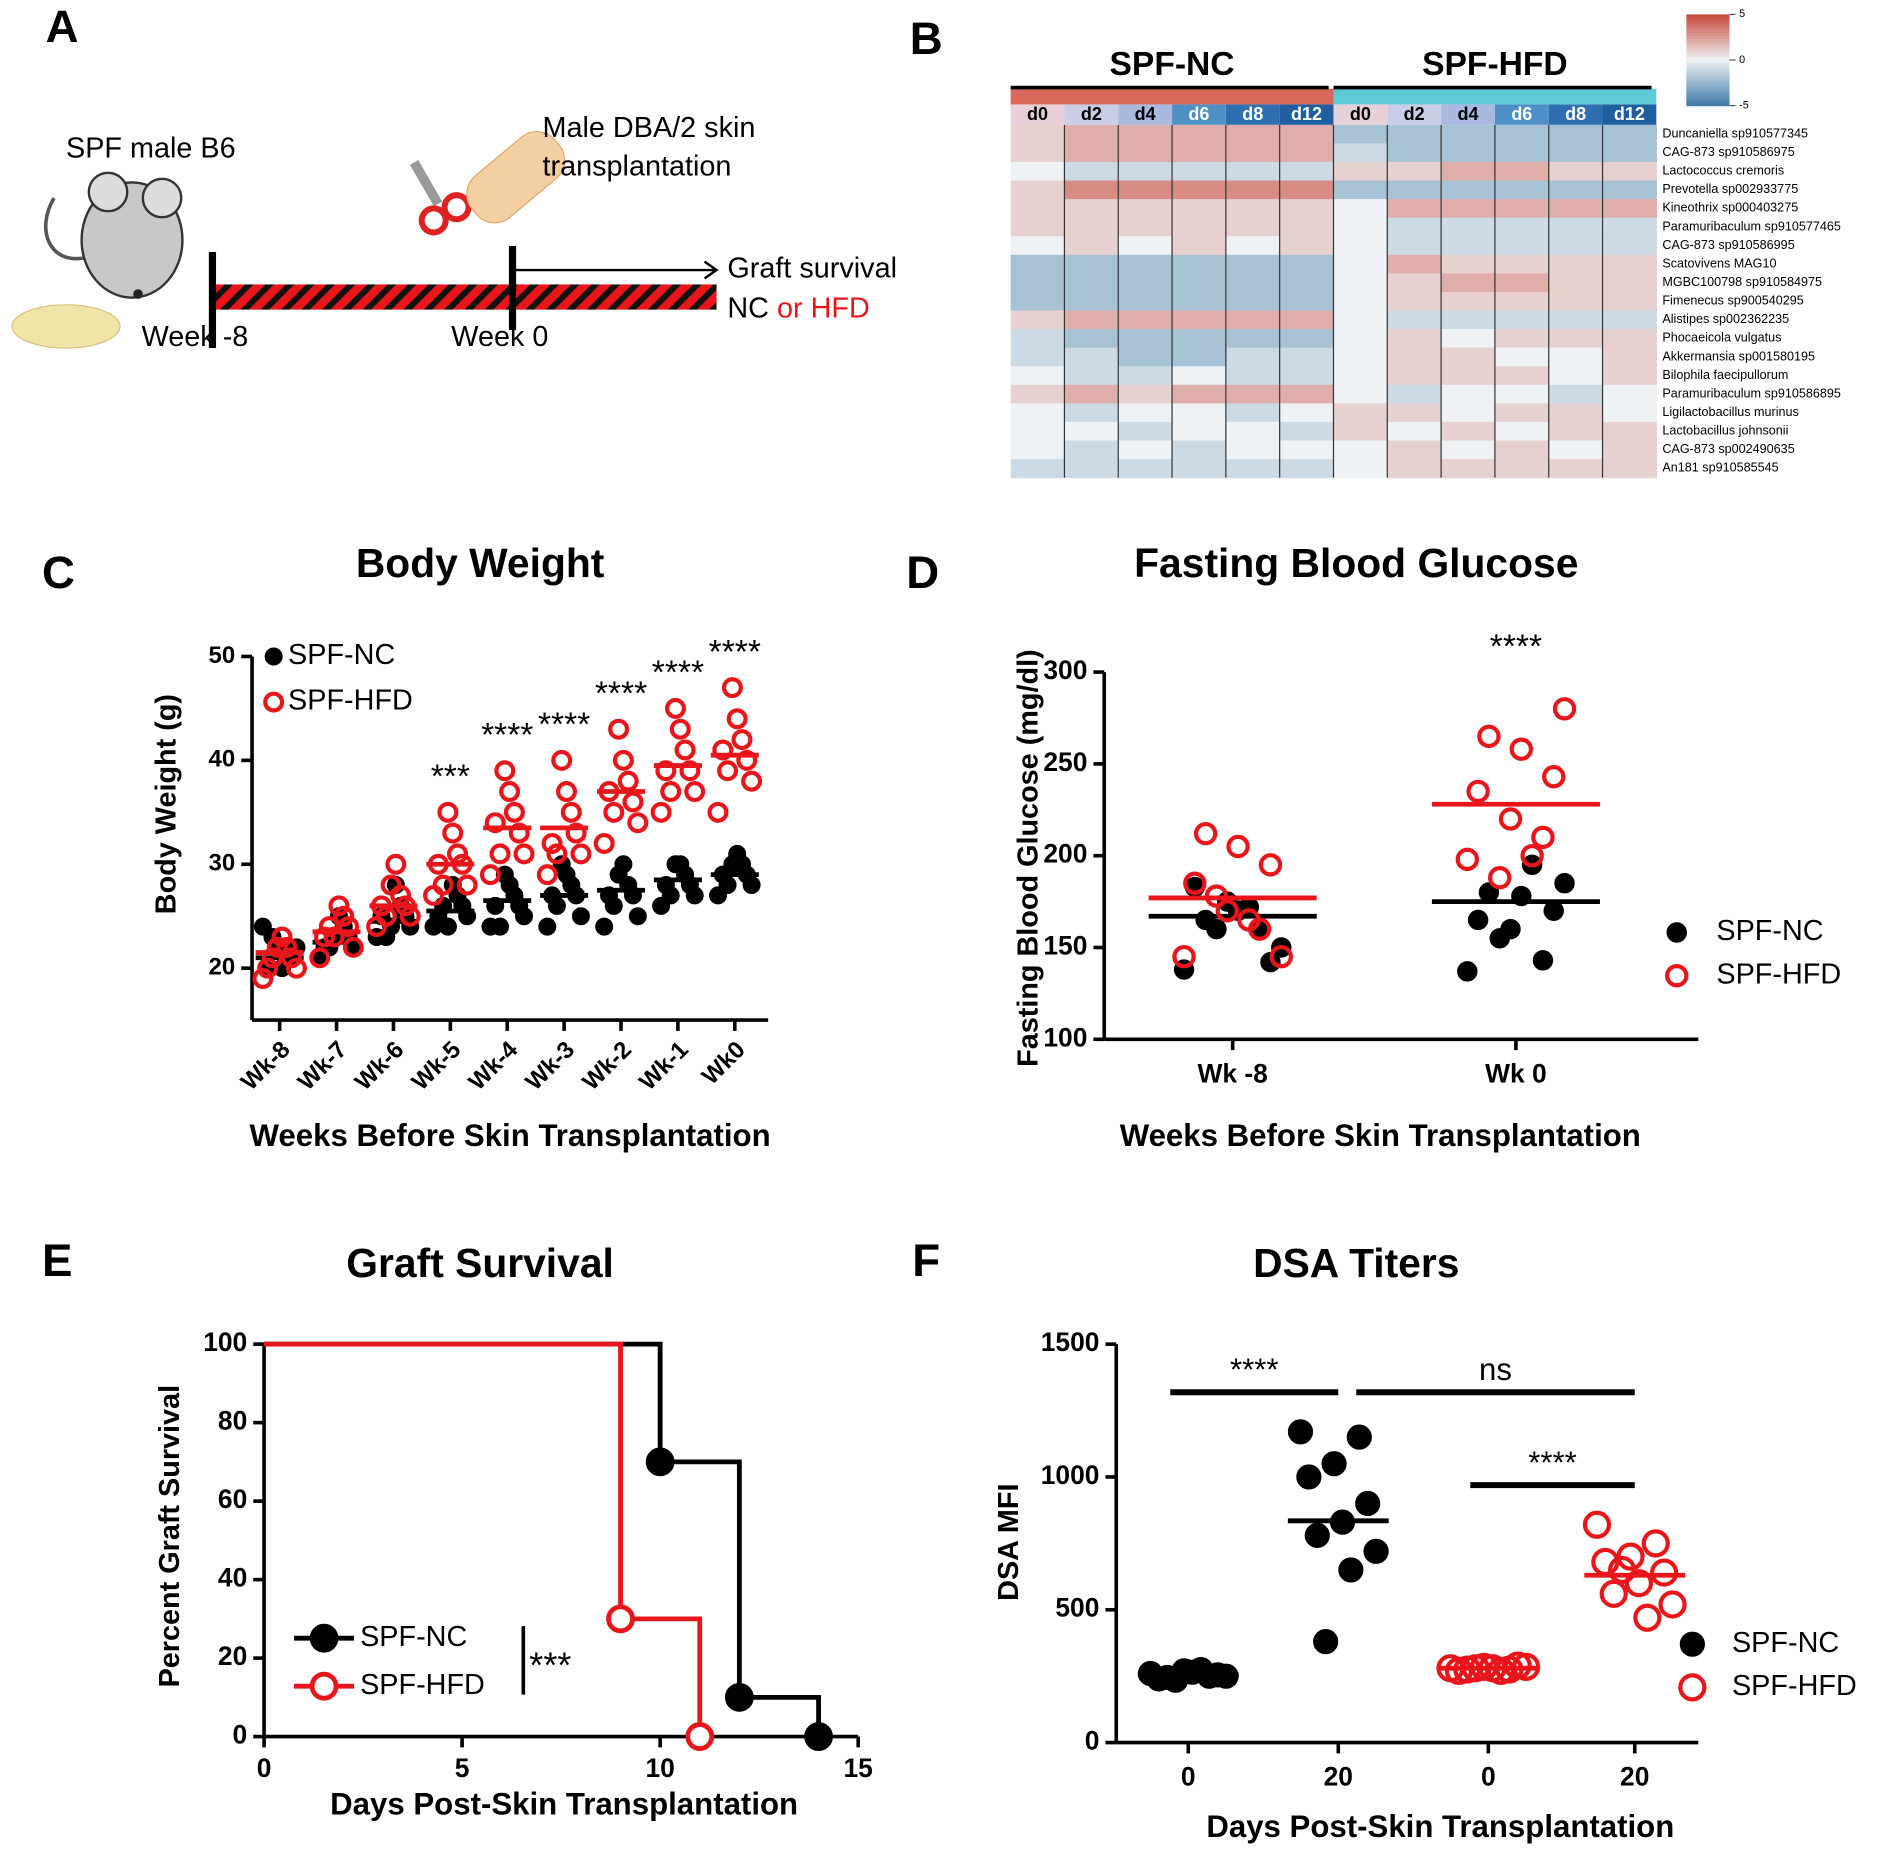  What do you see at coordinates (798, 308) in the screenshot?
I see `diet: NC or HFD` at bounding box center [798, 308].